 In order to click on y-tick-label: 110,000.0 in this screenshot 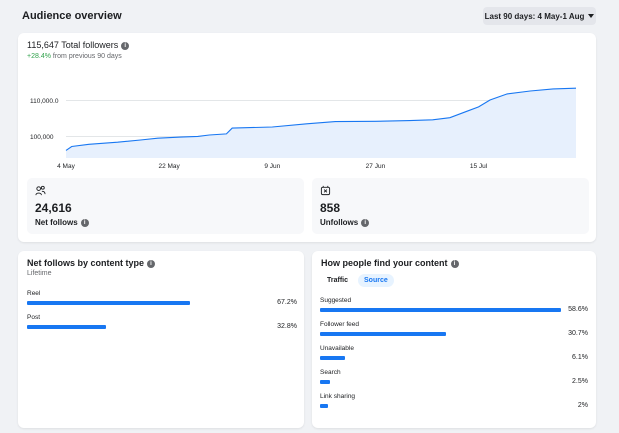, I will do `click(44, 101)`.